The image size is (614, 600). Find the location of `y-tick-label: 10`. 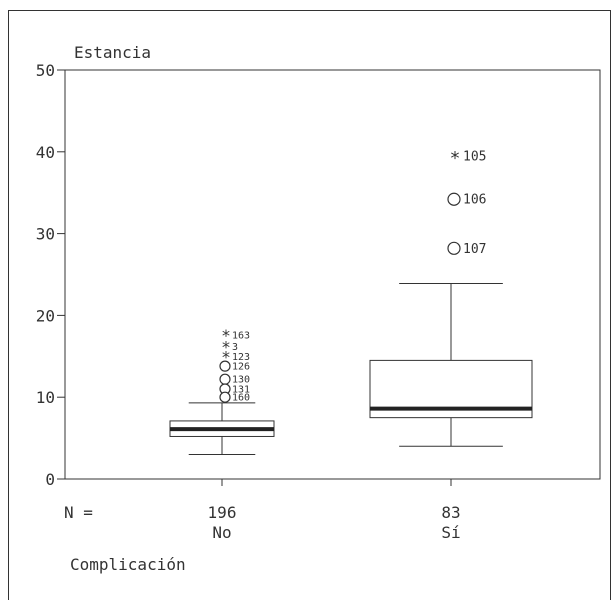

y-tick-label: 10 is located at coordinates (45, 397).